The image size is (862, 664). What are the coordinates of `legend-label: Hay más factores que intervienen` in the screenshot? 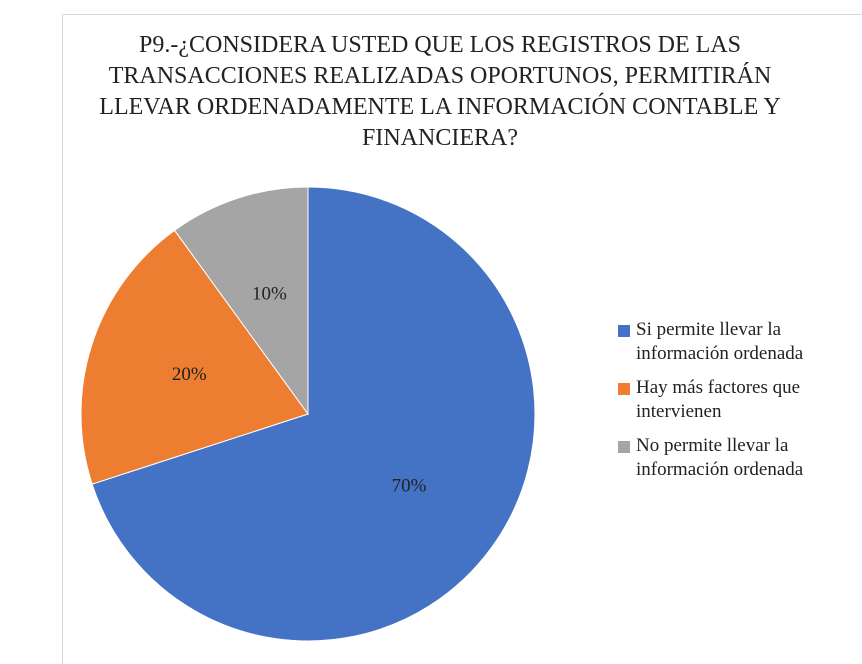 It's located at (718, 399).